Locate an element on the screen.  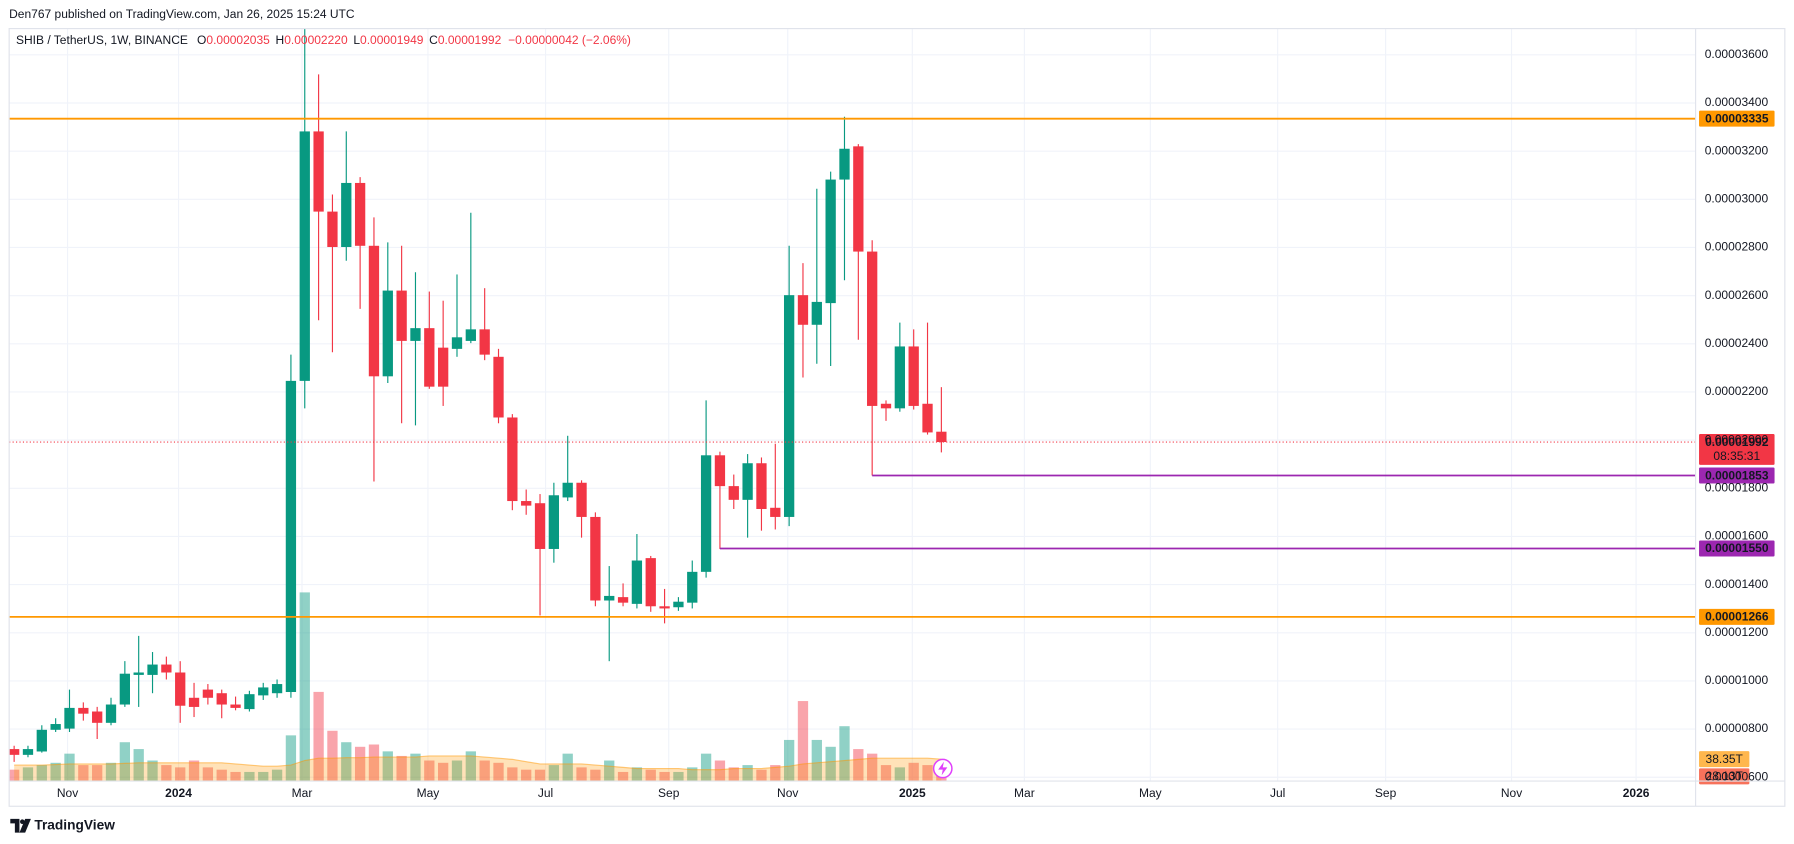
volume-tag-label: 28.13T is located at coordinates (1725, 776).